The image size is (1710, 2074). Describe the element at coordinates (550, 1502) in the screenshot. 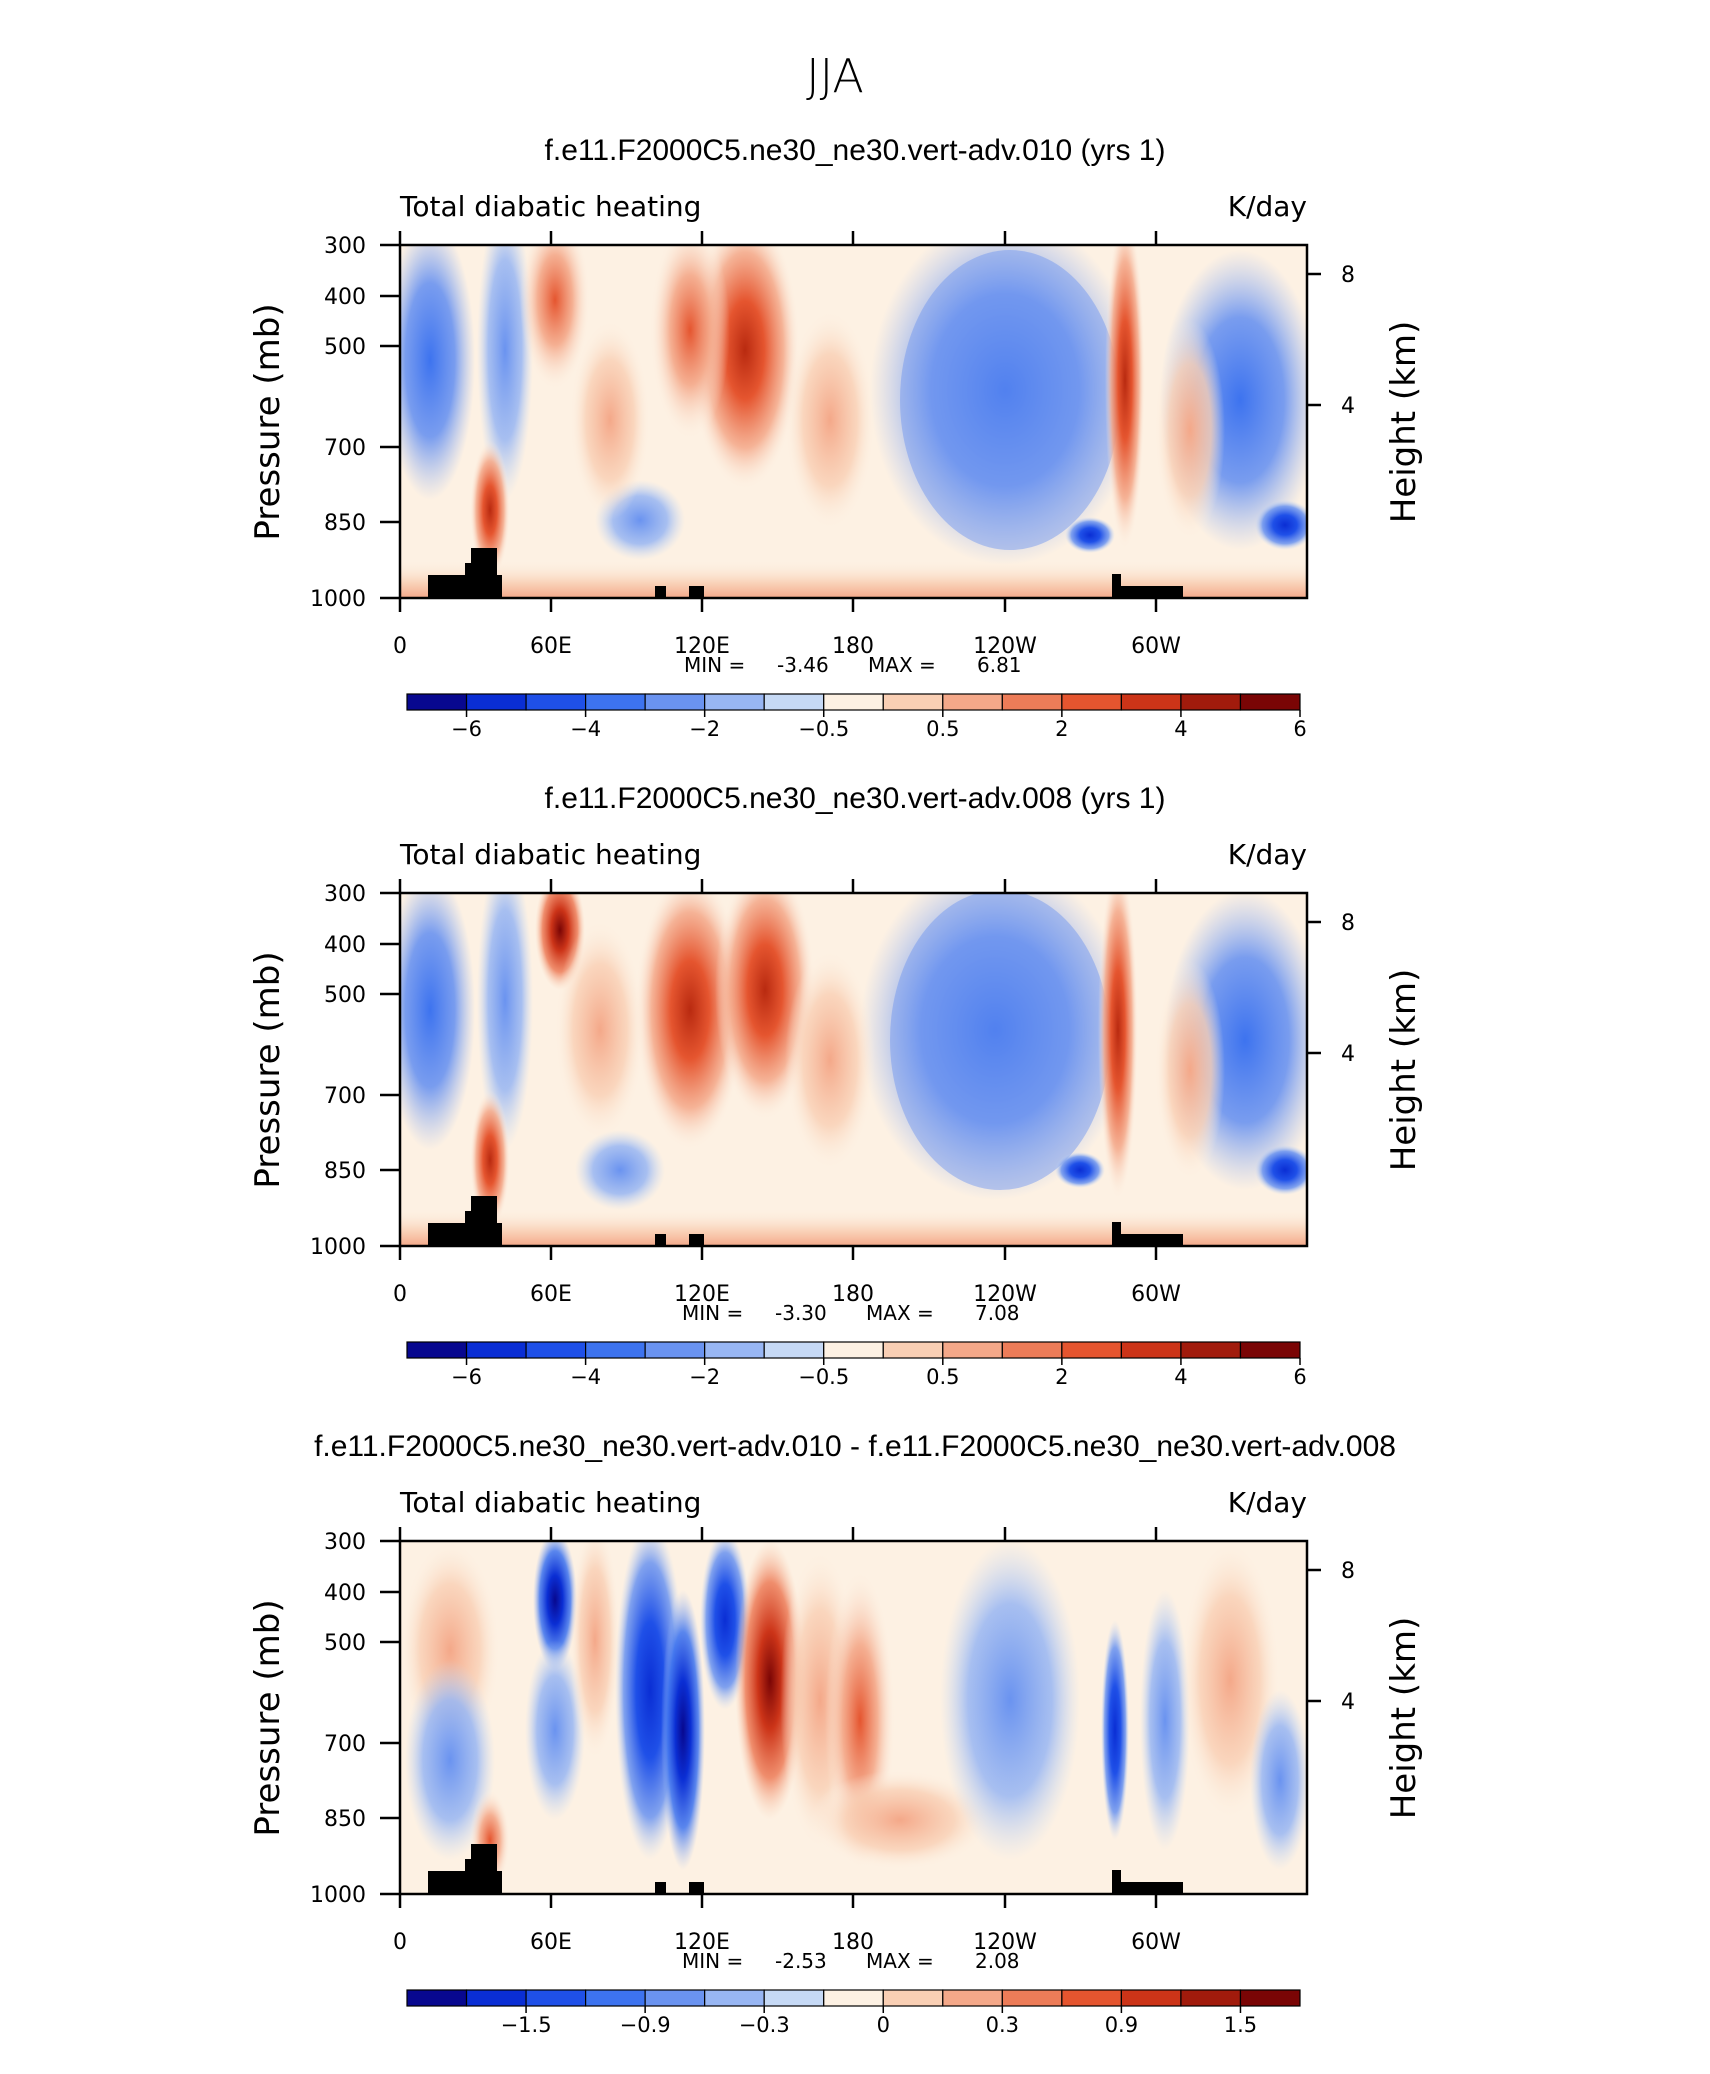

I see `panel-3-variable-label: Total diabatic heating` at that location.